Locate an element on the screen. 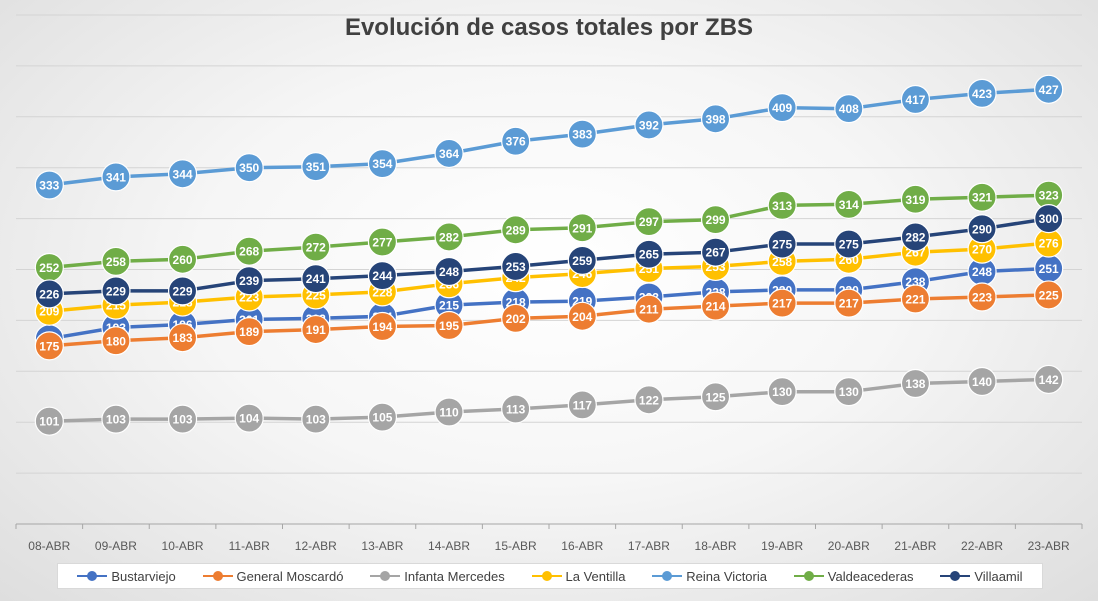 Image resolution: width=1098 pixels, height=601 pixels. data-label: 341 is located at coordinates (116, 177).